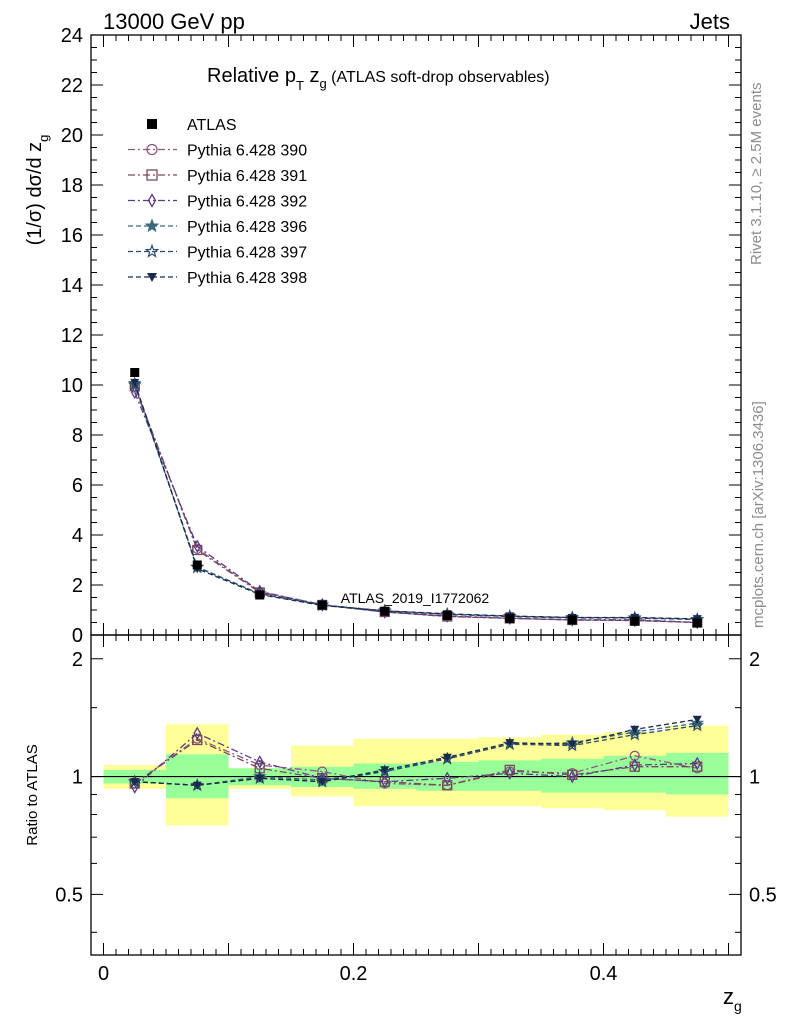 The image size is (786, 1024). I want to click on ratio-y-axis-label: Ratio to ATLAS, so click(32, 794).